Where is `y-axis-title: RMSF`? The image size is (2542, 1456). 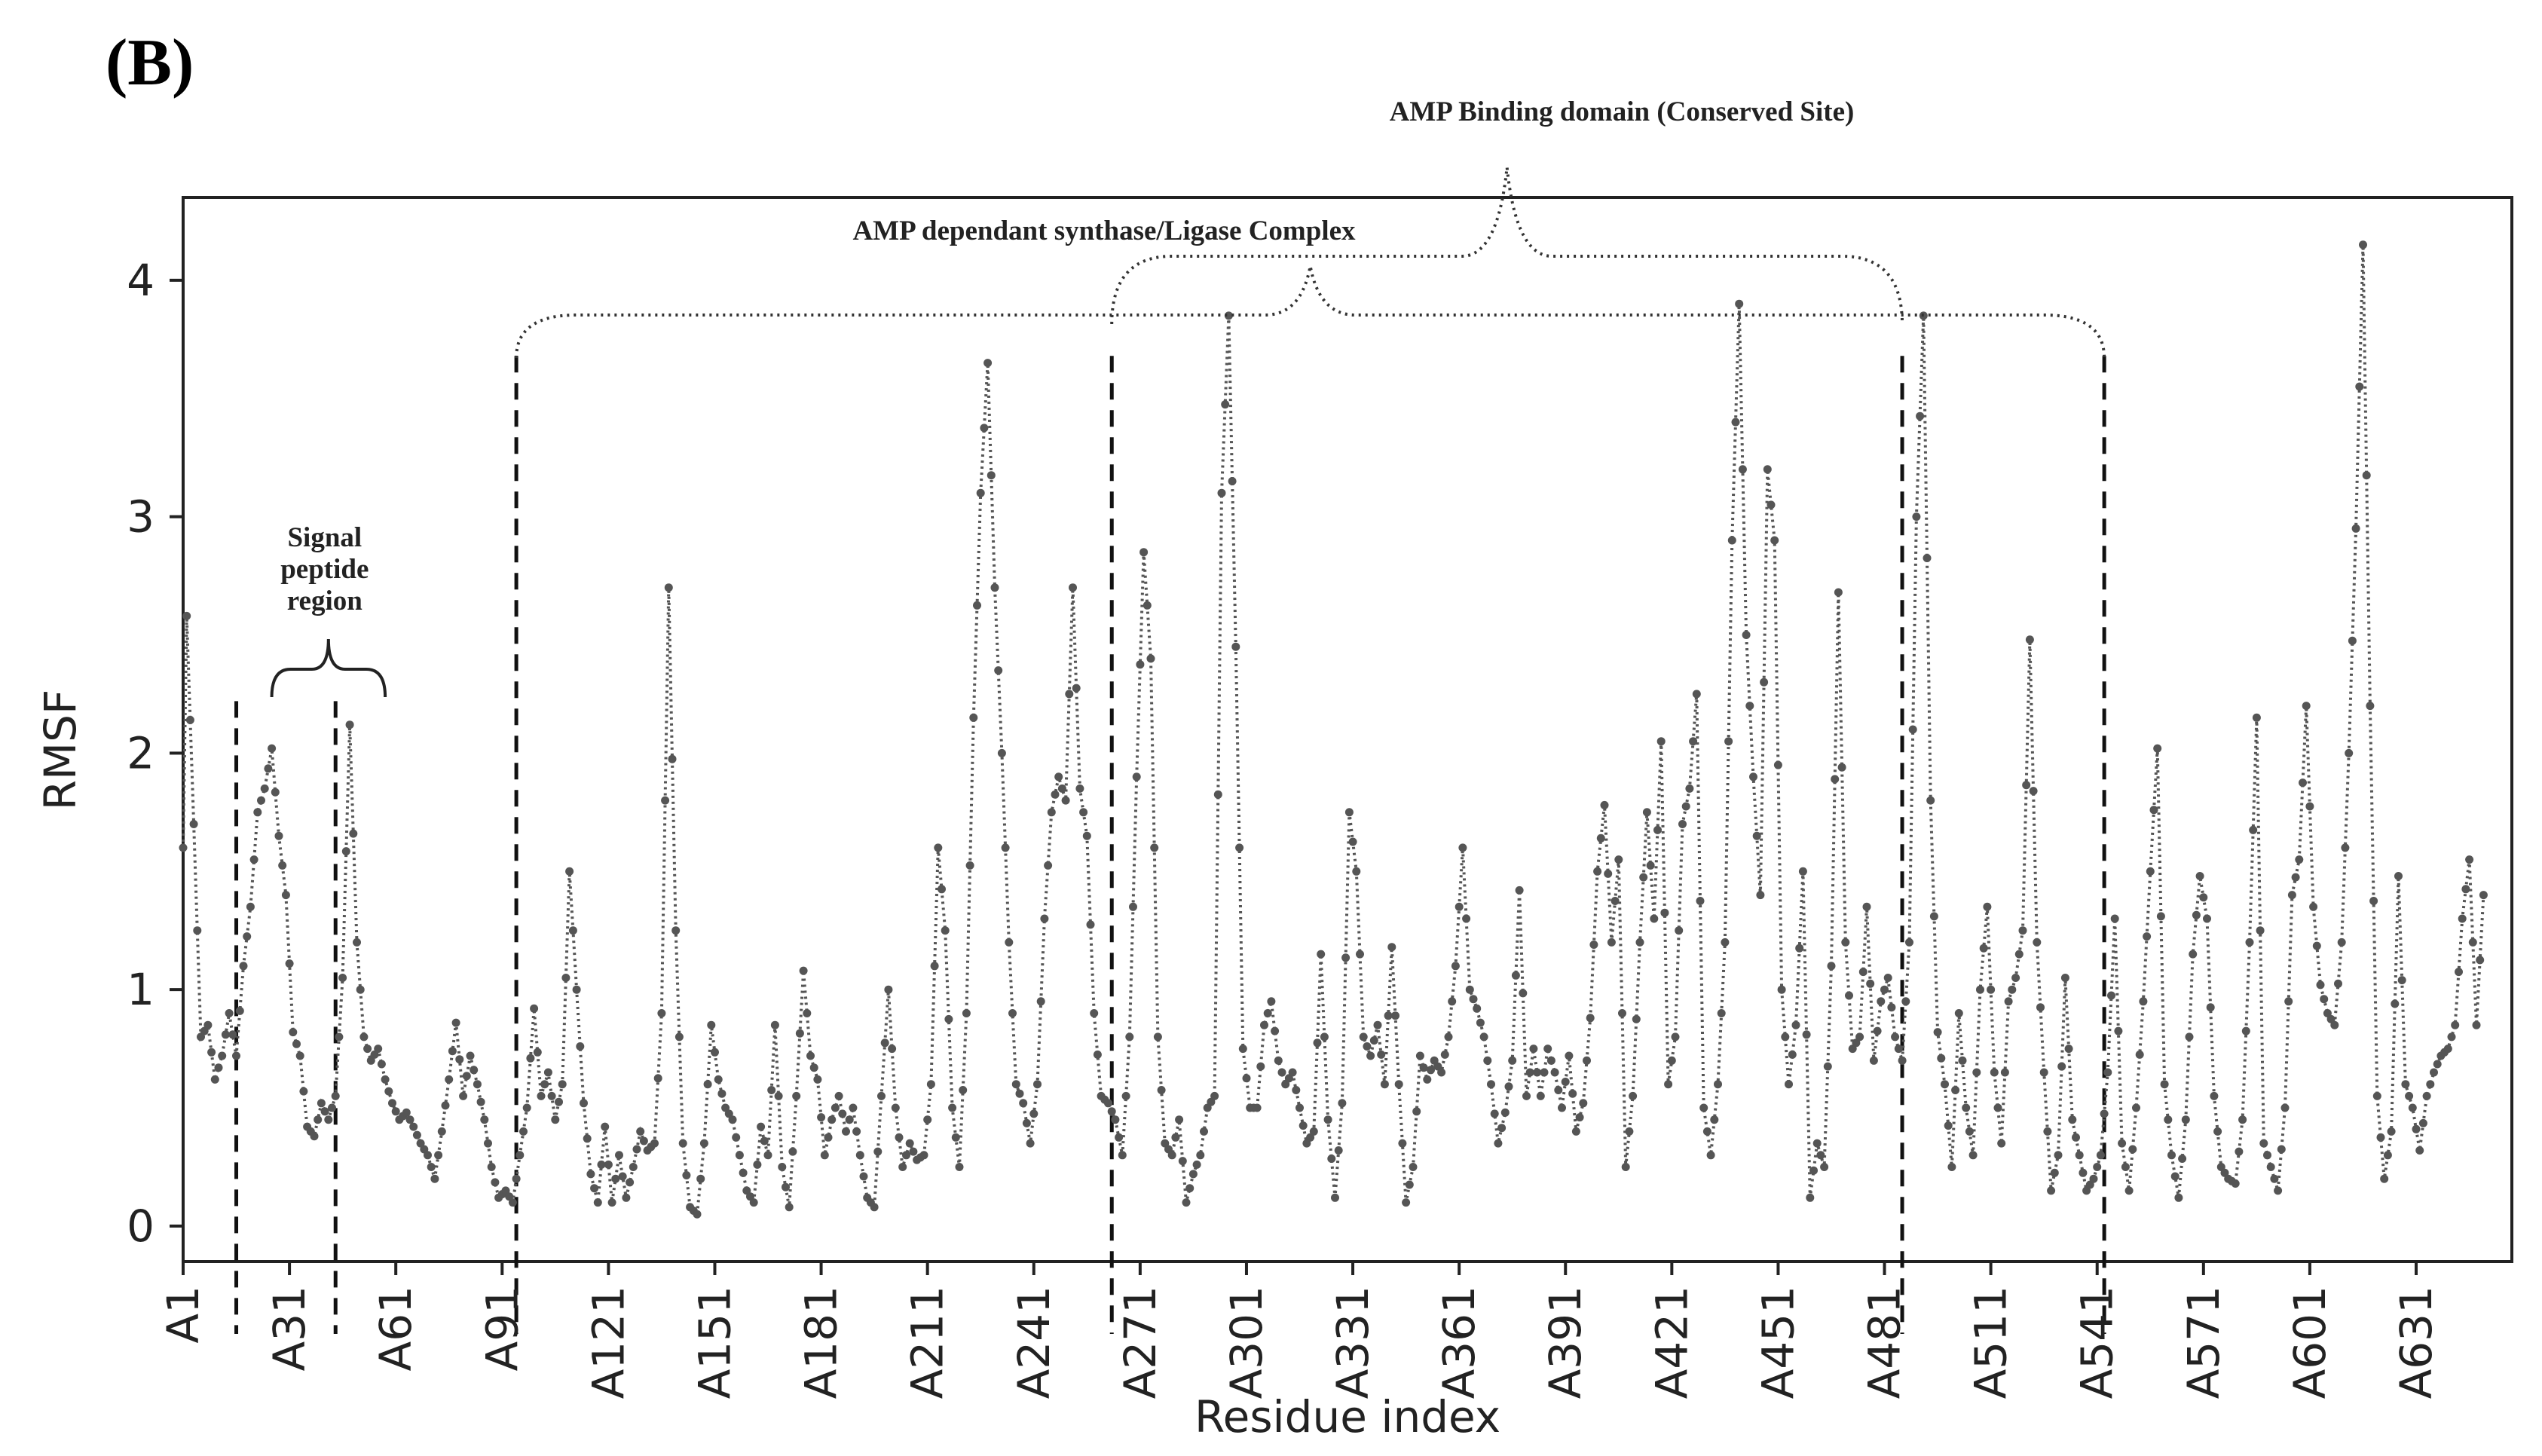 y-axis-title: RMSF is located at coordinates (61, 750).